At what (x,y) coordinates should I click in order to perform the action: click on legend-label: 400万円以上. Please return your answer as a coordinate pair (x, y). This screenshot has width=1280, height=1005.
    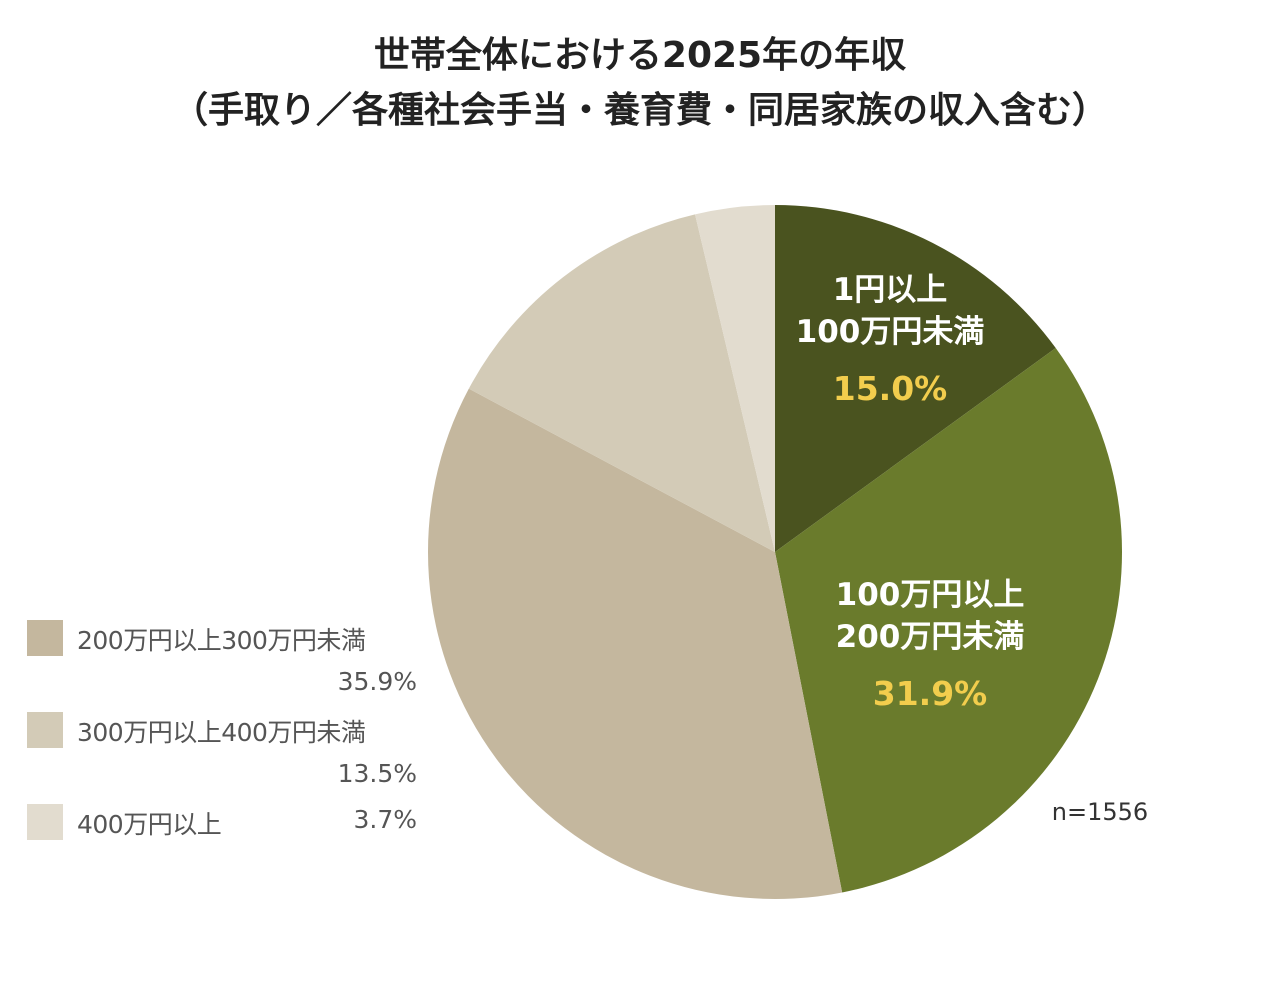
    Looking at the image, I should click on (149, 824).